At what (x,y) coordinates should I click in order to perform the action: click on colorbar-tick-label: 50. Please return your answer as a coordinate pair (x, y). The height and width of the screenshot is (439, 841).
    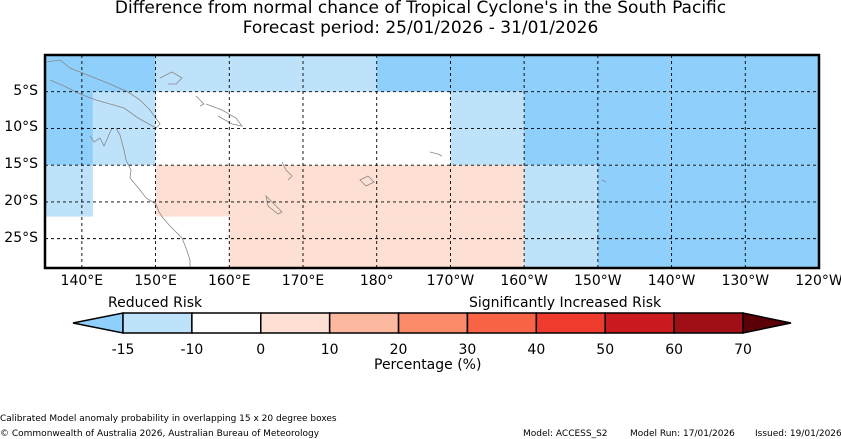
    Looking at the image, I should click on (605, 350).